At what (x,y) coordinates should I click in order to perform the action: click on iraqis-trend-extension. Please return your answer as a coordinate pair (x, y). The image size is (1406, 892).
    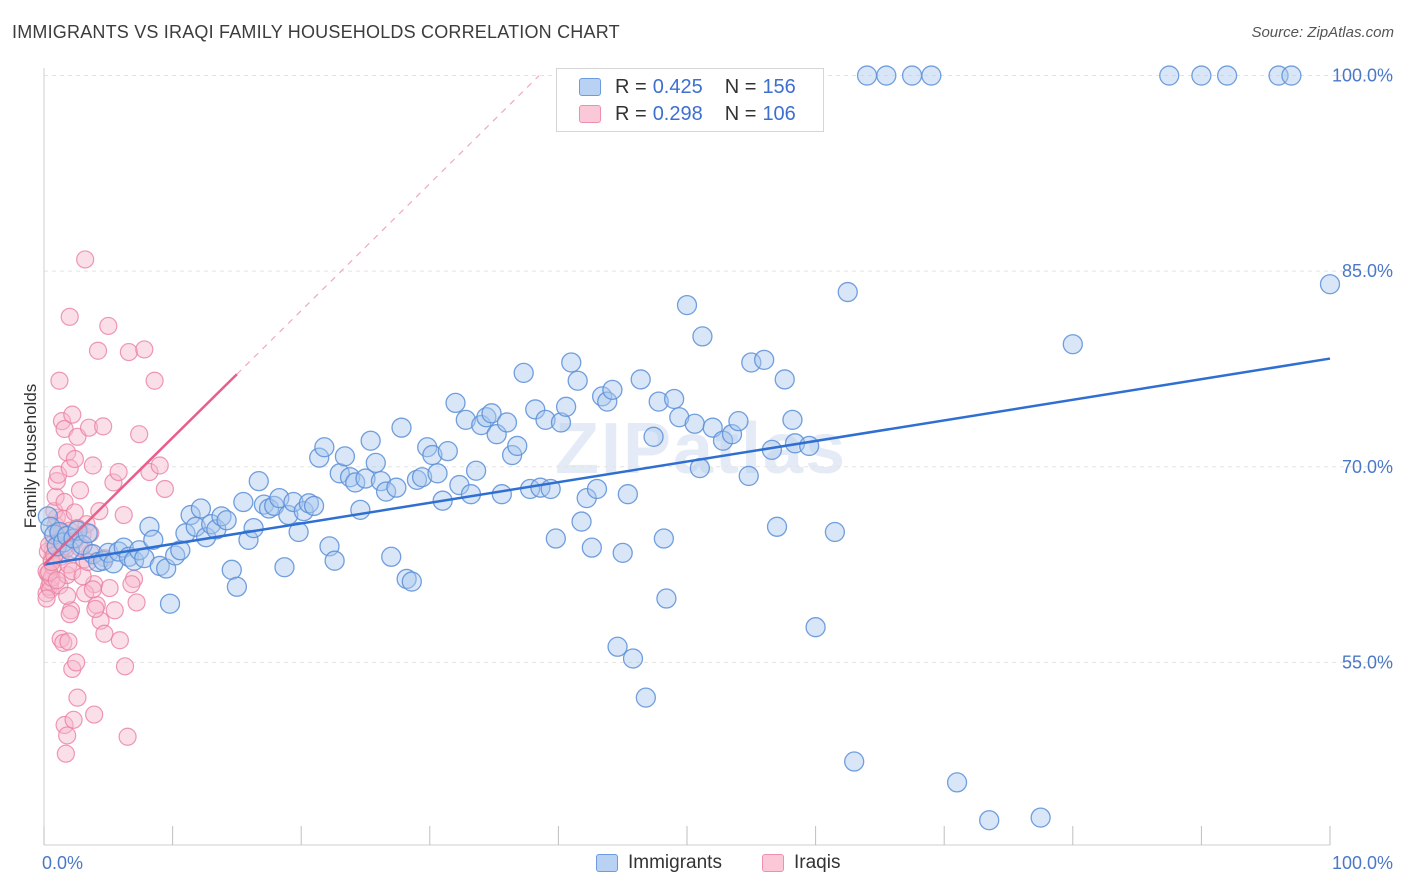
    Looking at the image, I should click on (388, 225).